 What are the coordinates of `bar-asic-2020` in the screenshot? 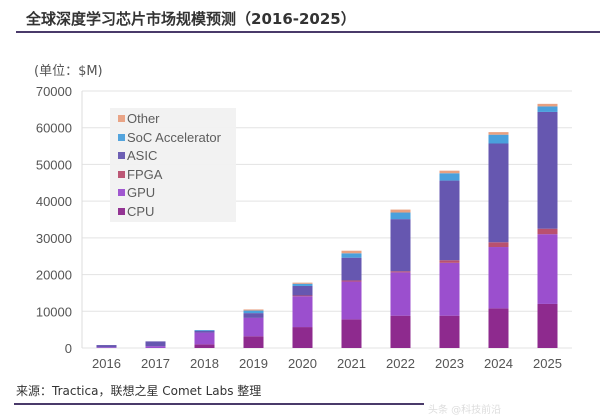 It's located at (302, 290).